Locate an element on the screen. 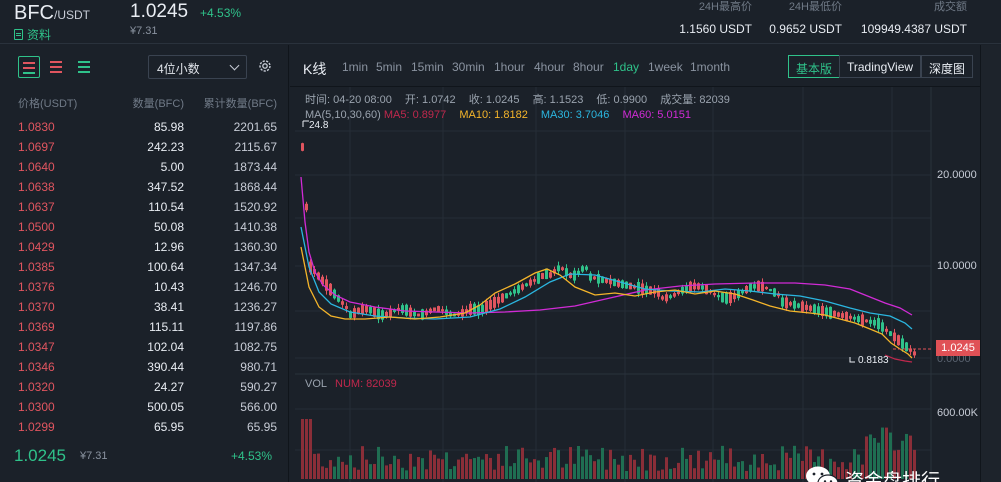 The height and width of the screenshot is (482, 1001). view-both-button is located at coordinates (29, 67).